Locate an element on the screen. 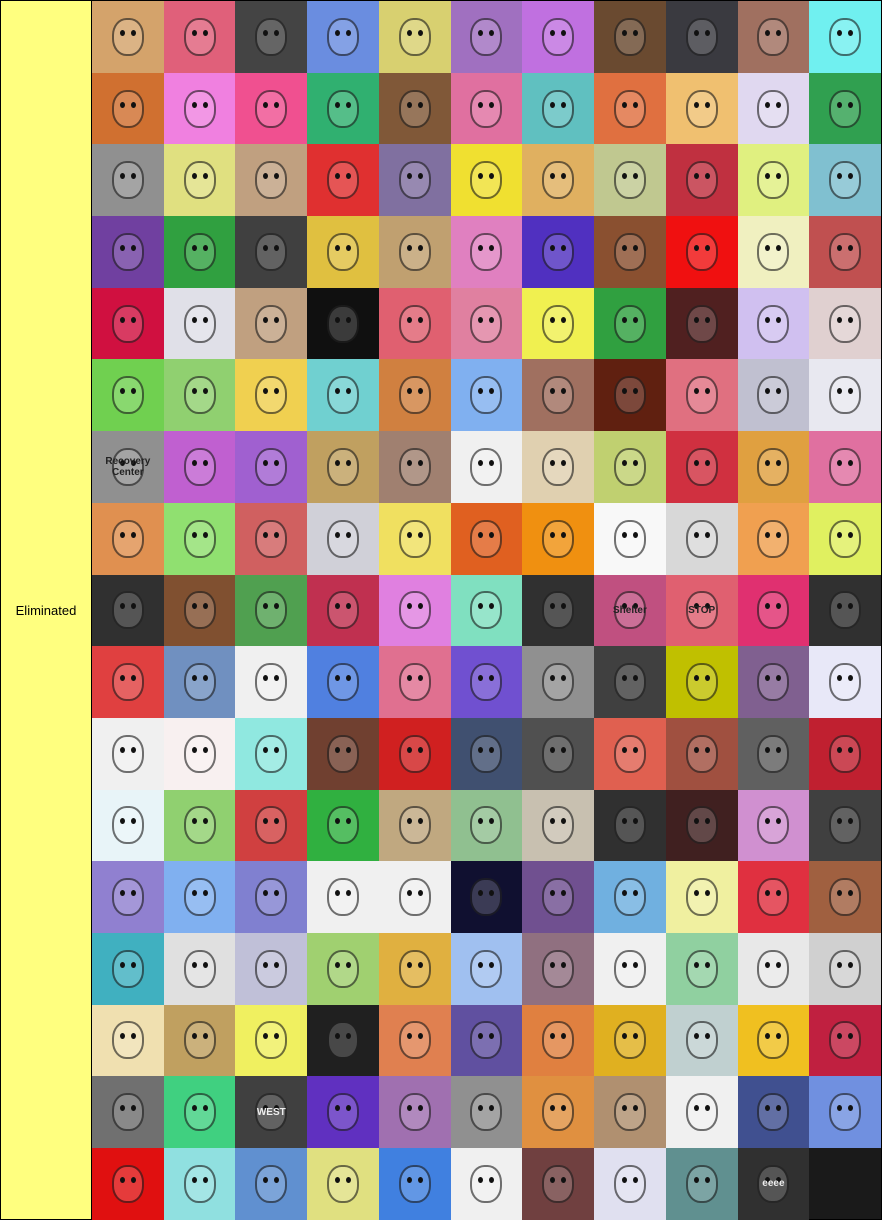 The image size is (882, 1220). tier-label: Eliminated is located at coordinates (46, 610).